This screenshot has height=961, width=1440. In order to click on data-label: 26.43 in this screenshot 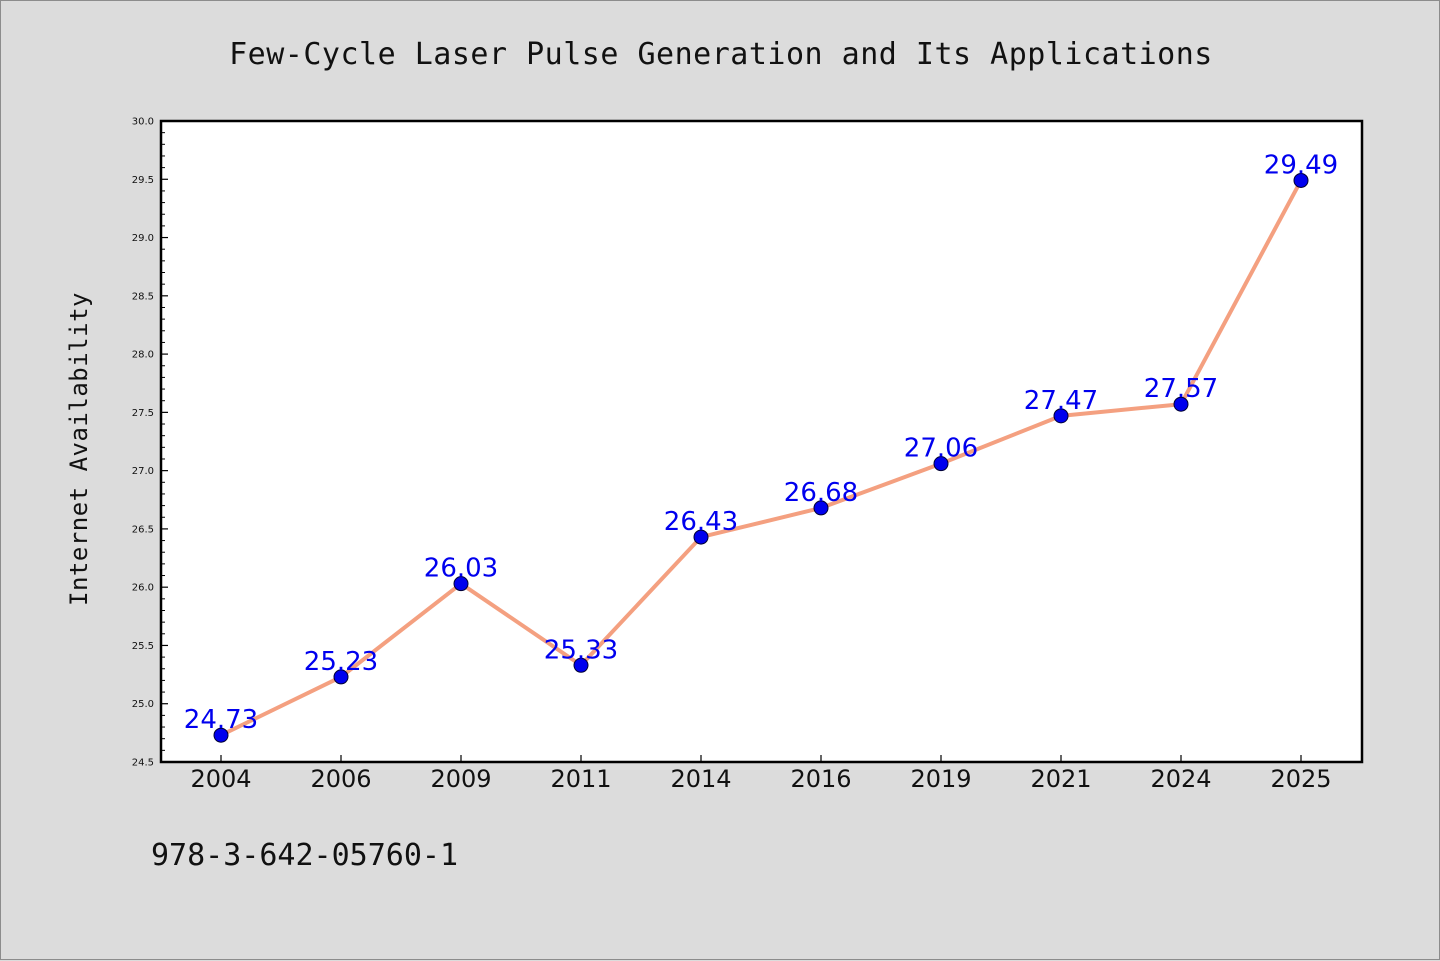, I will do `click(701, 522)`.